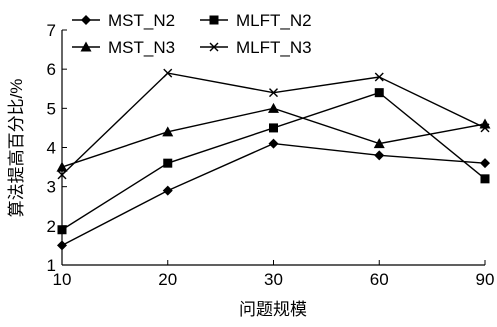 The height and width of the screenshot is (327, 497). What do you see at coordinates (274, 20) in the screenshot?
I see `legend-label: MLFT_N2` at bounding box center [274, 20].